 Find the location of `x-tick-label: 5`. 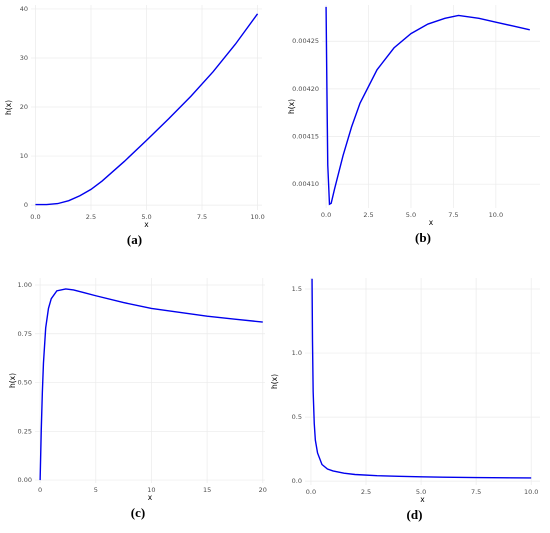

x-tick-label: 5 is located at coordinates (96, 490).